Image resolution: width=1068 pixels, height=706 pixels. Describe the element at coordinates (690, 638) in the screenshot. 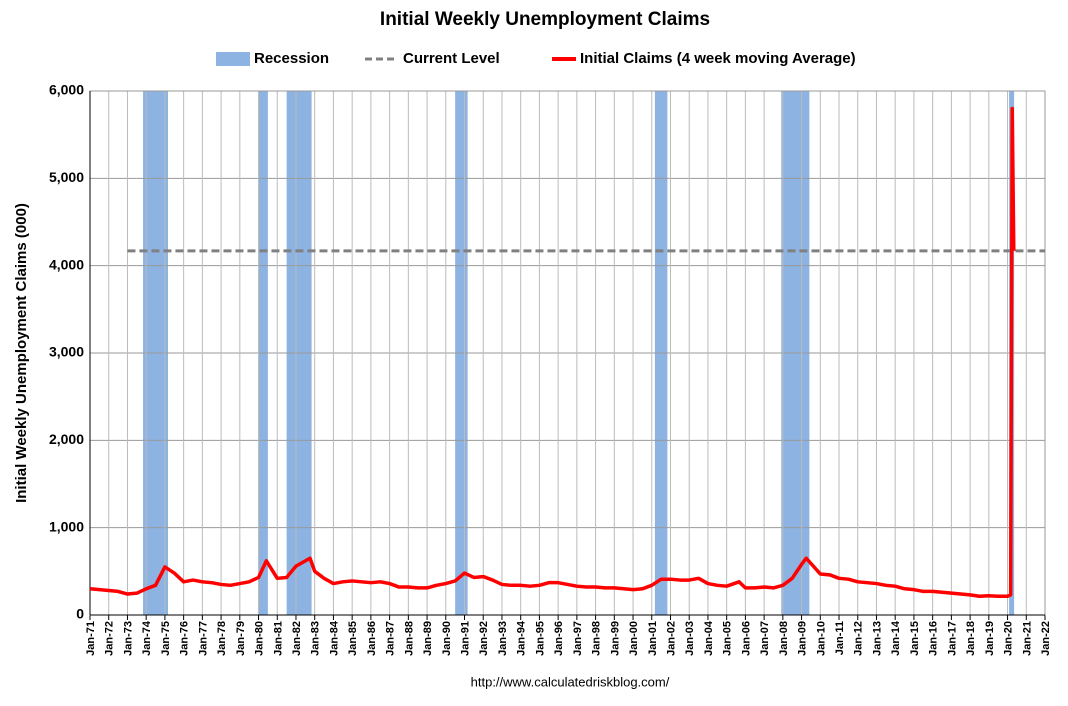

I see `x-tick-label: Jan-03` at that location.